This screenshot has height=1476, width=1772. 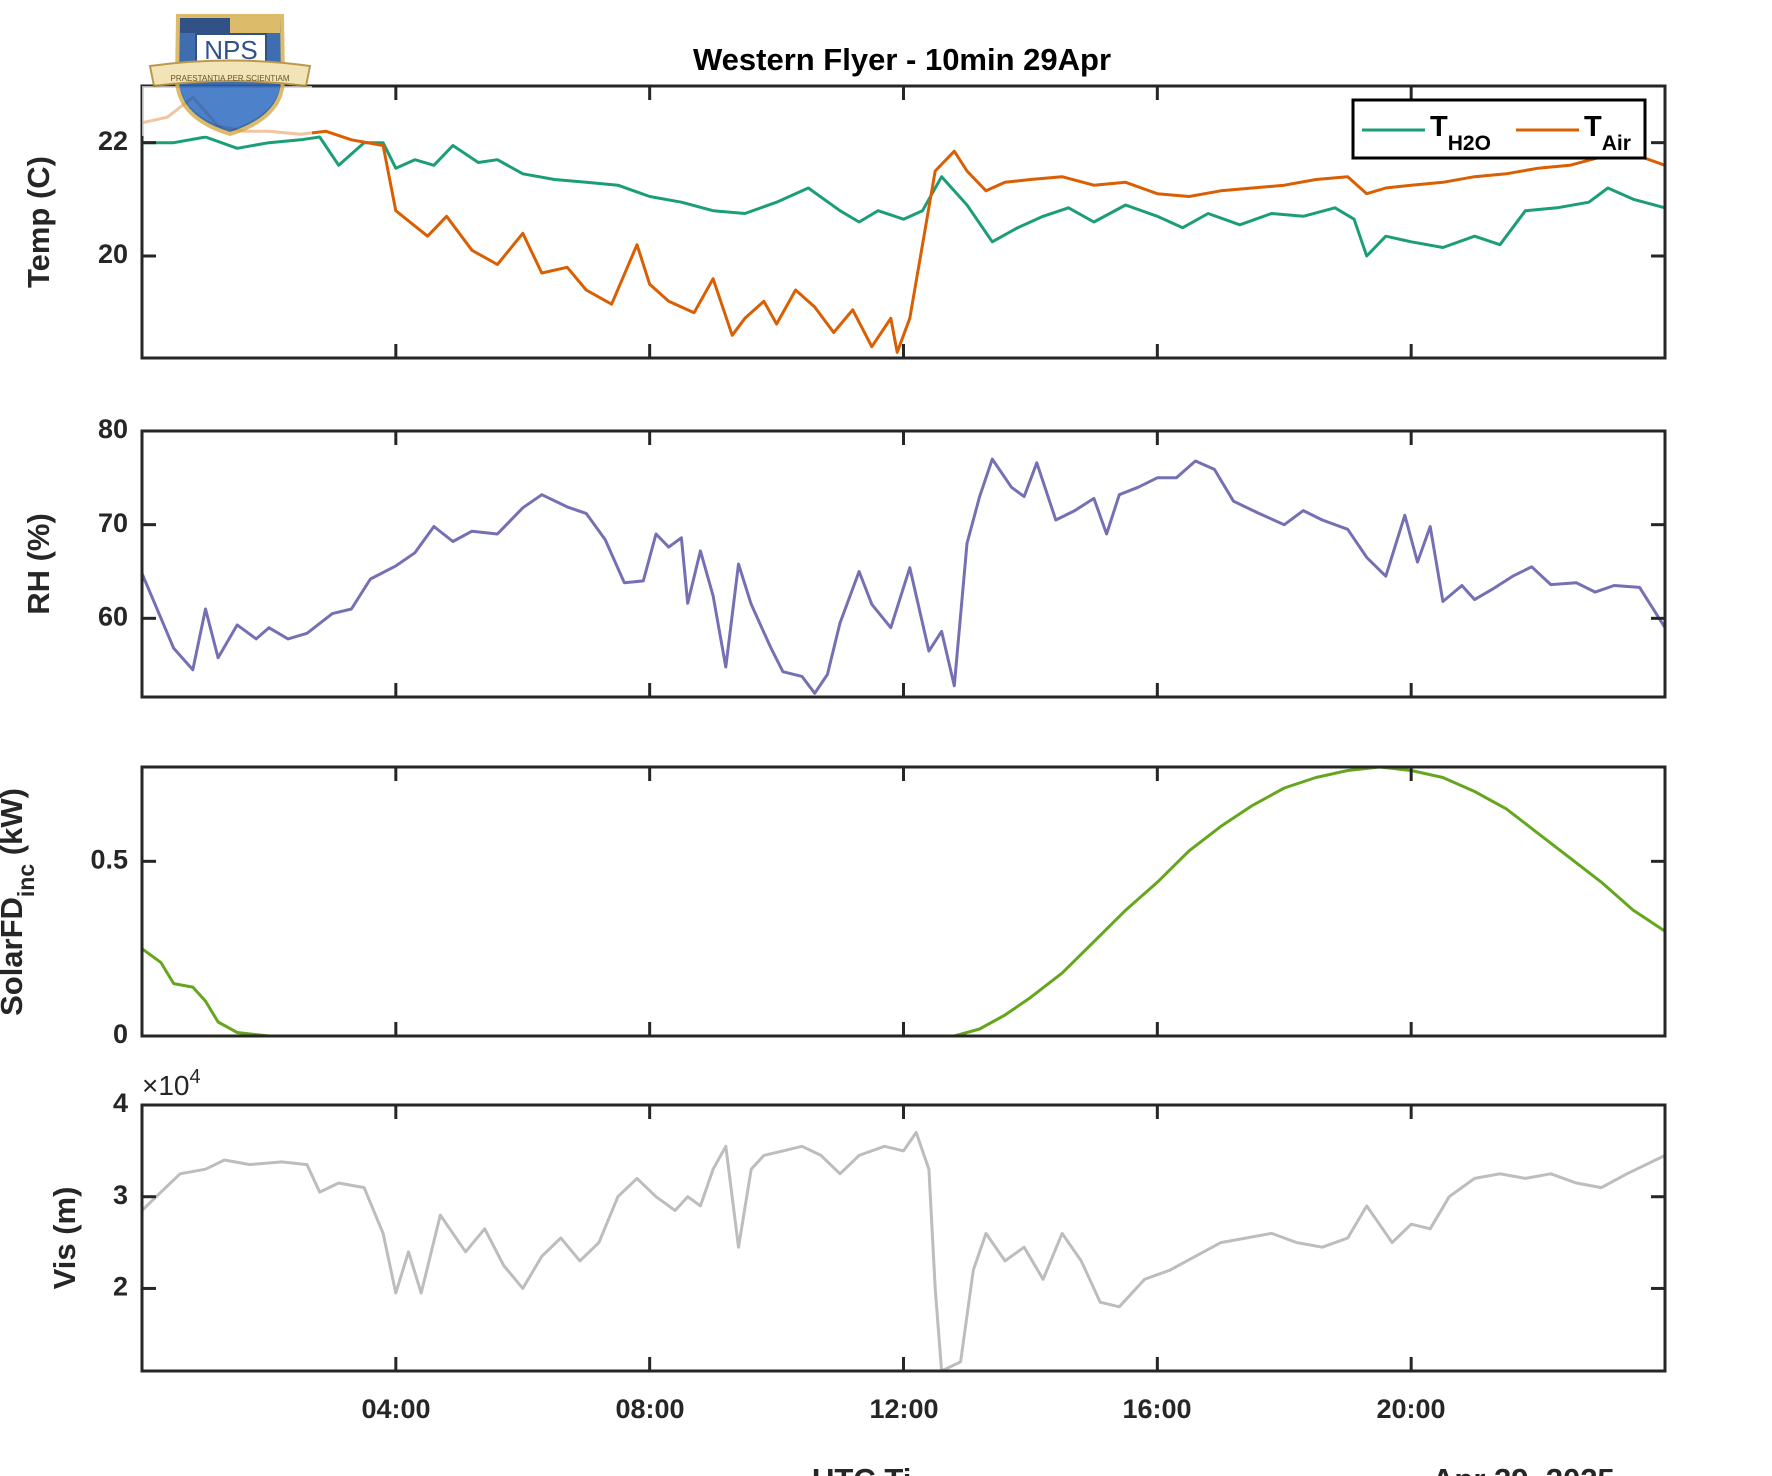 What do you see at coordinates (903, 199) in the screenshot?
I see `panel-temp-yticks` at bounding box center [903, 199].